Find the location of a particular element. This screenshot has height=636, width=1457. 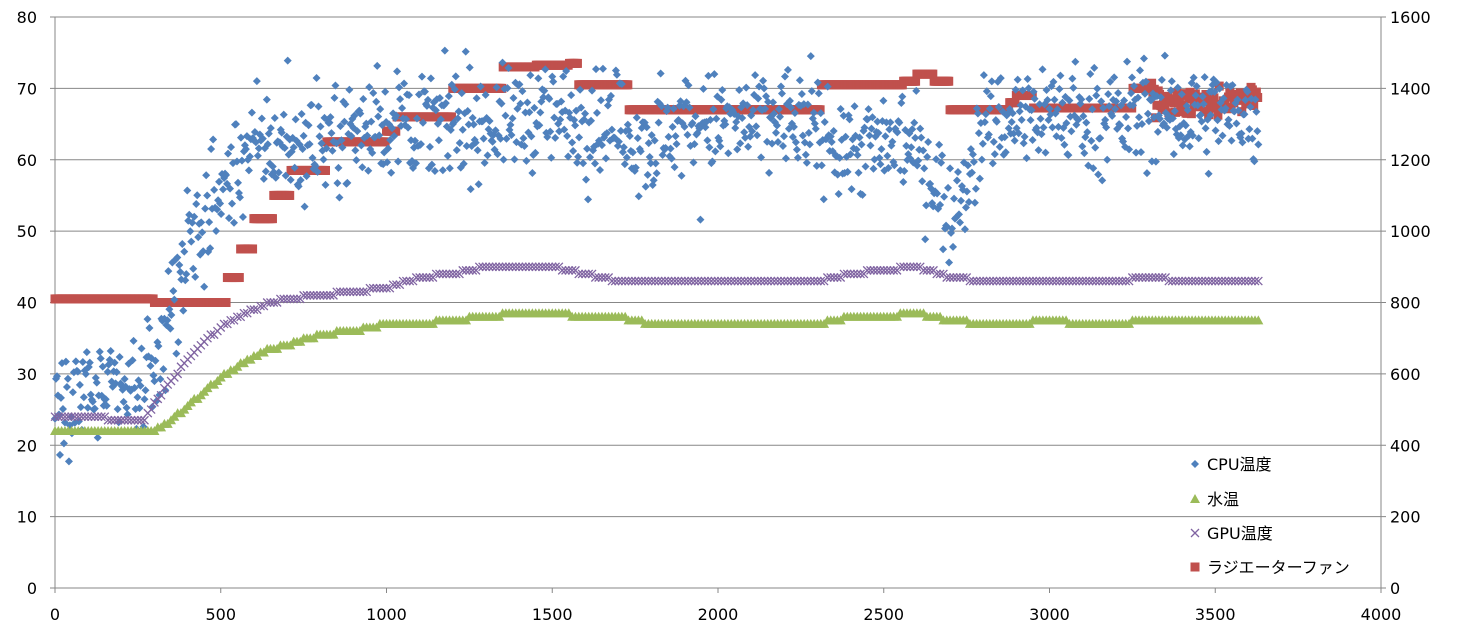

y2-tick-label: 1600 is located at coordinates (1410, 17).